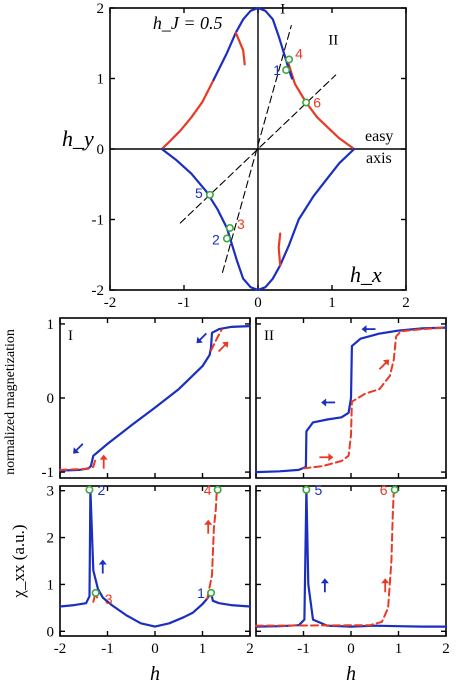  Describe the element at coordinates (379, 158) in the screenshot. I see `easy-axis-label-2: axis` at that location.